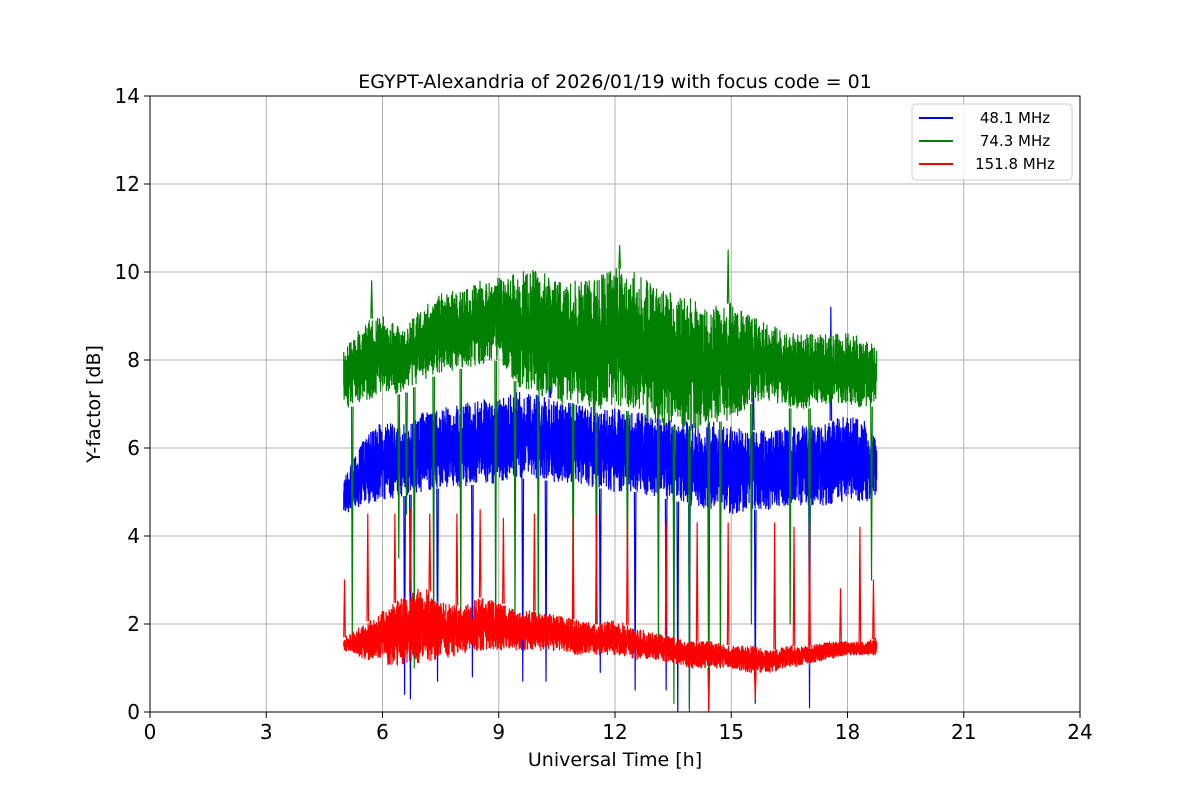 This screenshot has width=1200, height=800. What do you see at coordinates (963, 732) in the screenshot?
I see `x-tick-label: 21` at bounding box center [963, 732].